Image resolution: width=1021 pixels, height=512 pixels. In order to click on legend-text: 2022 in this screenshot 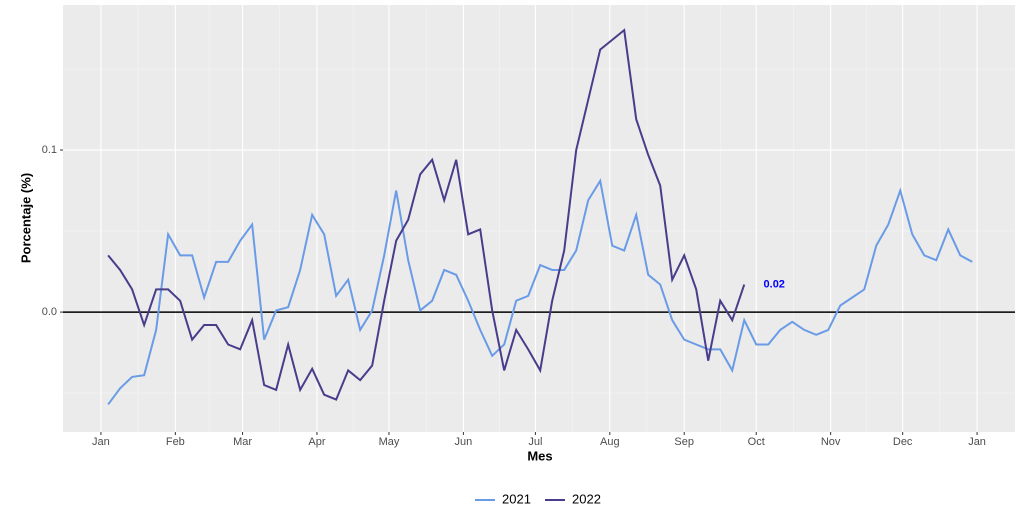, I will do `click(586, 498)`.